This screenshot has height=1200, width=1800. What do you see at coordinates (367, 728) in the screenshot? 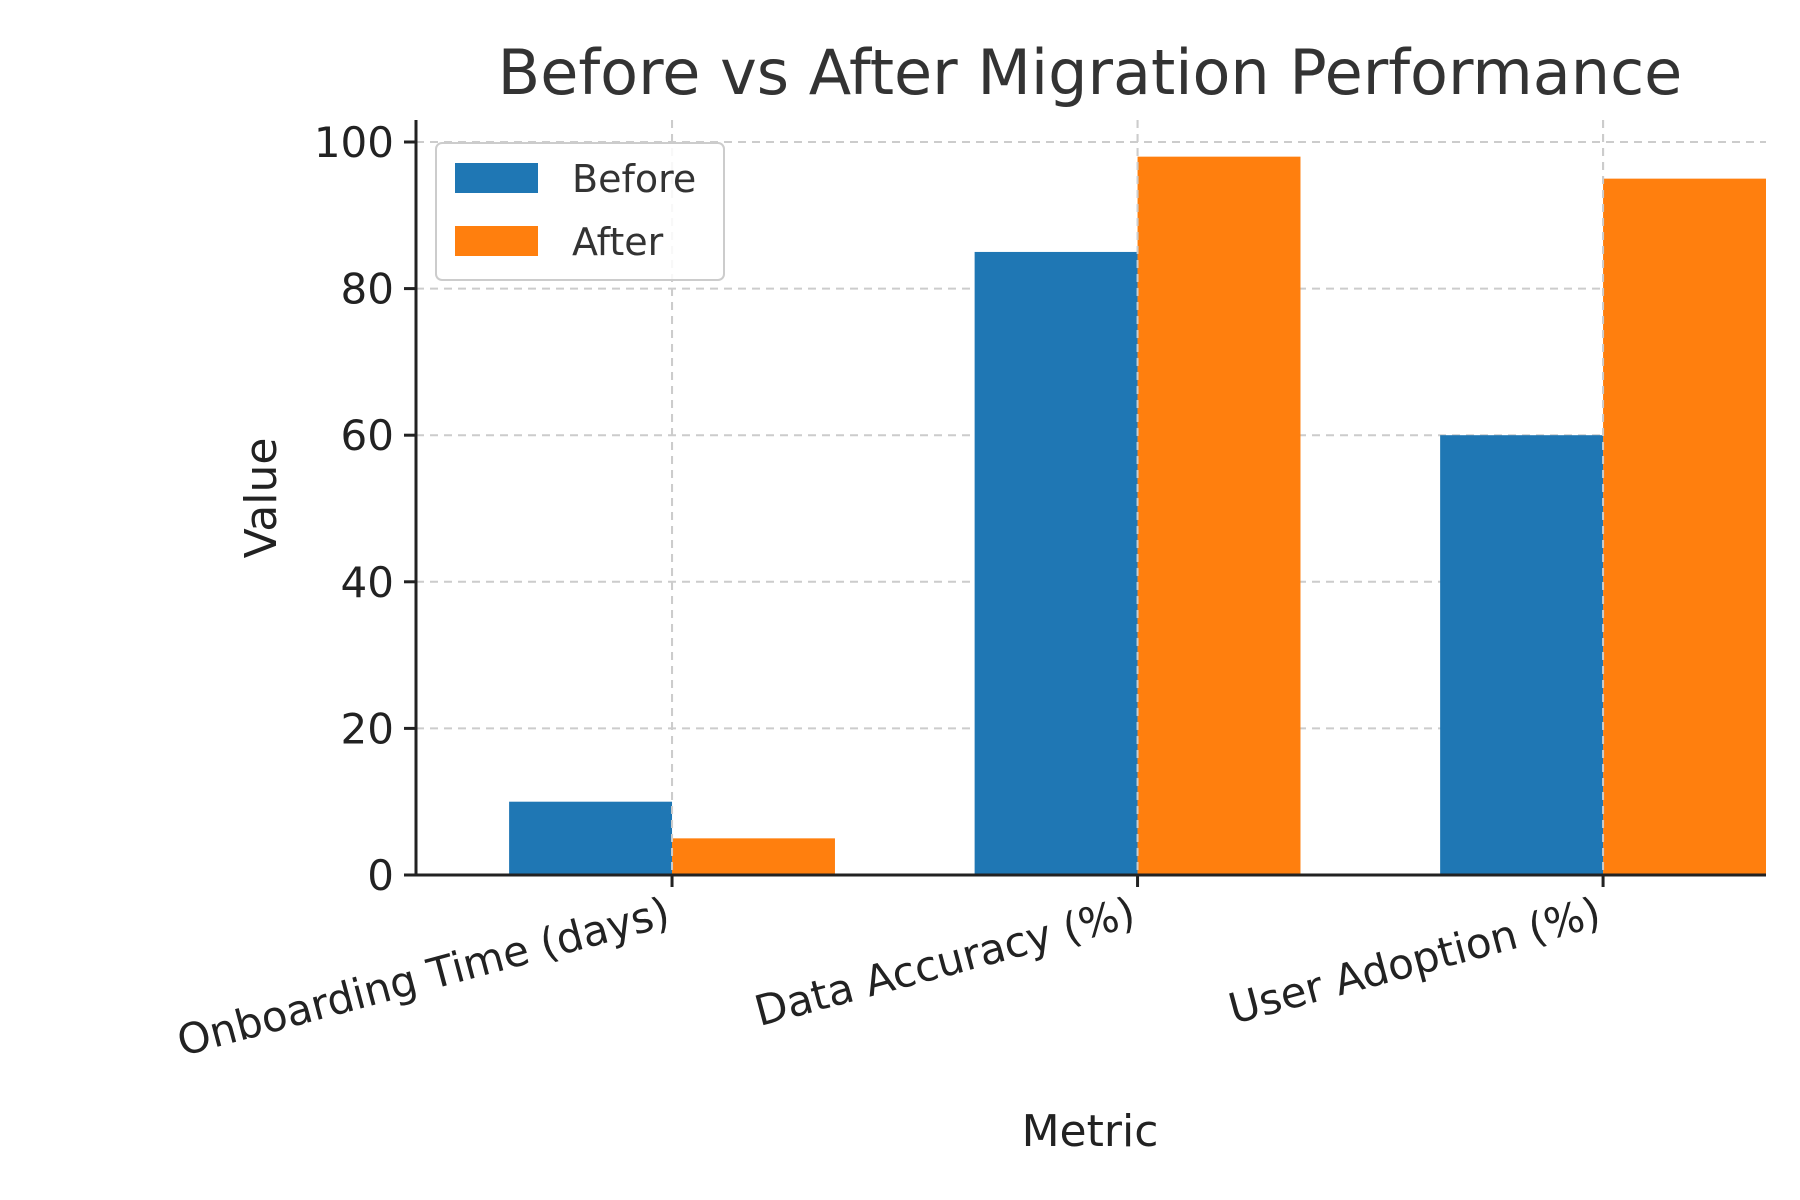
I see `y-tick-label: 20` at bounding box center [367, 728].